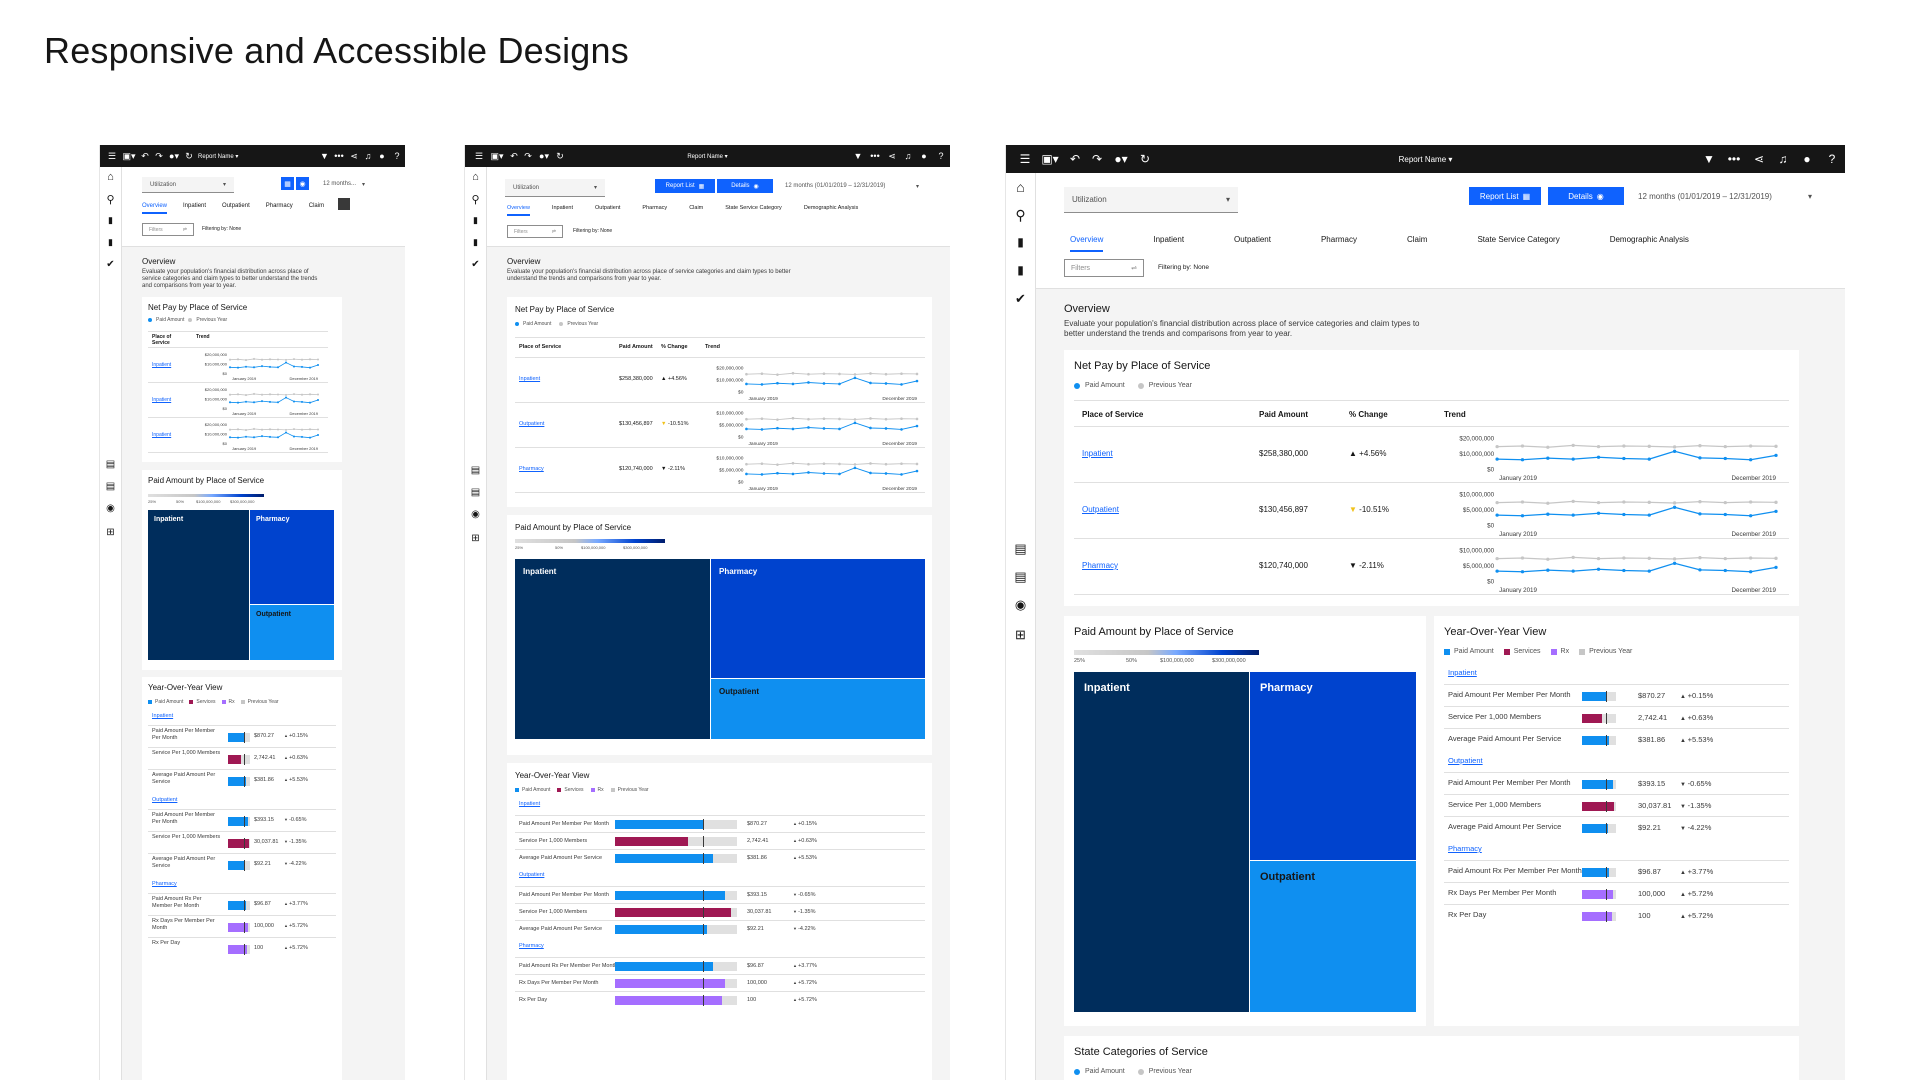 The image size is (1920, 1080). Describe the element at coordinates (287, 183) in the screenshot. I see `report-list-button: ▦` at that location.